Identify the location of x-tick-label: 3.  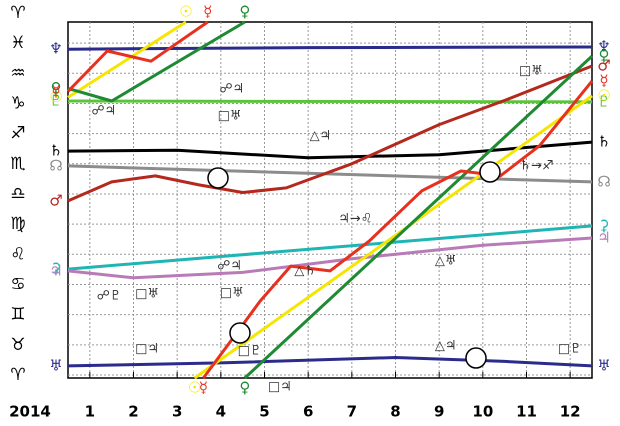
(177, 412).